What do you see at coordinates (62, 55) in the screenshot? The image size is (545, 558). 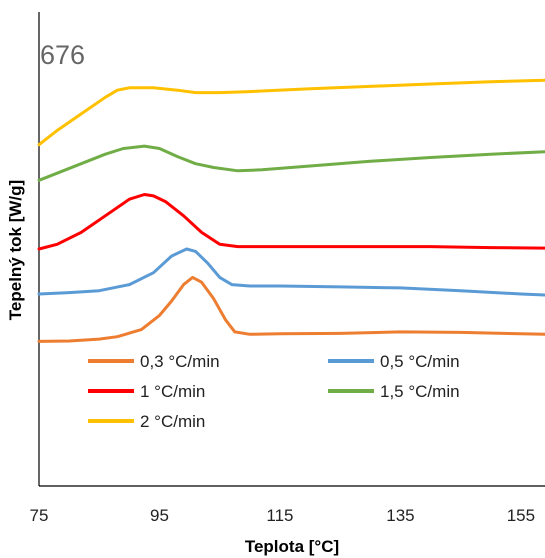 I see `chart-annotation: 676` at bounding box center [62, 55].